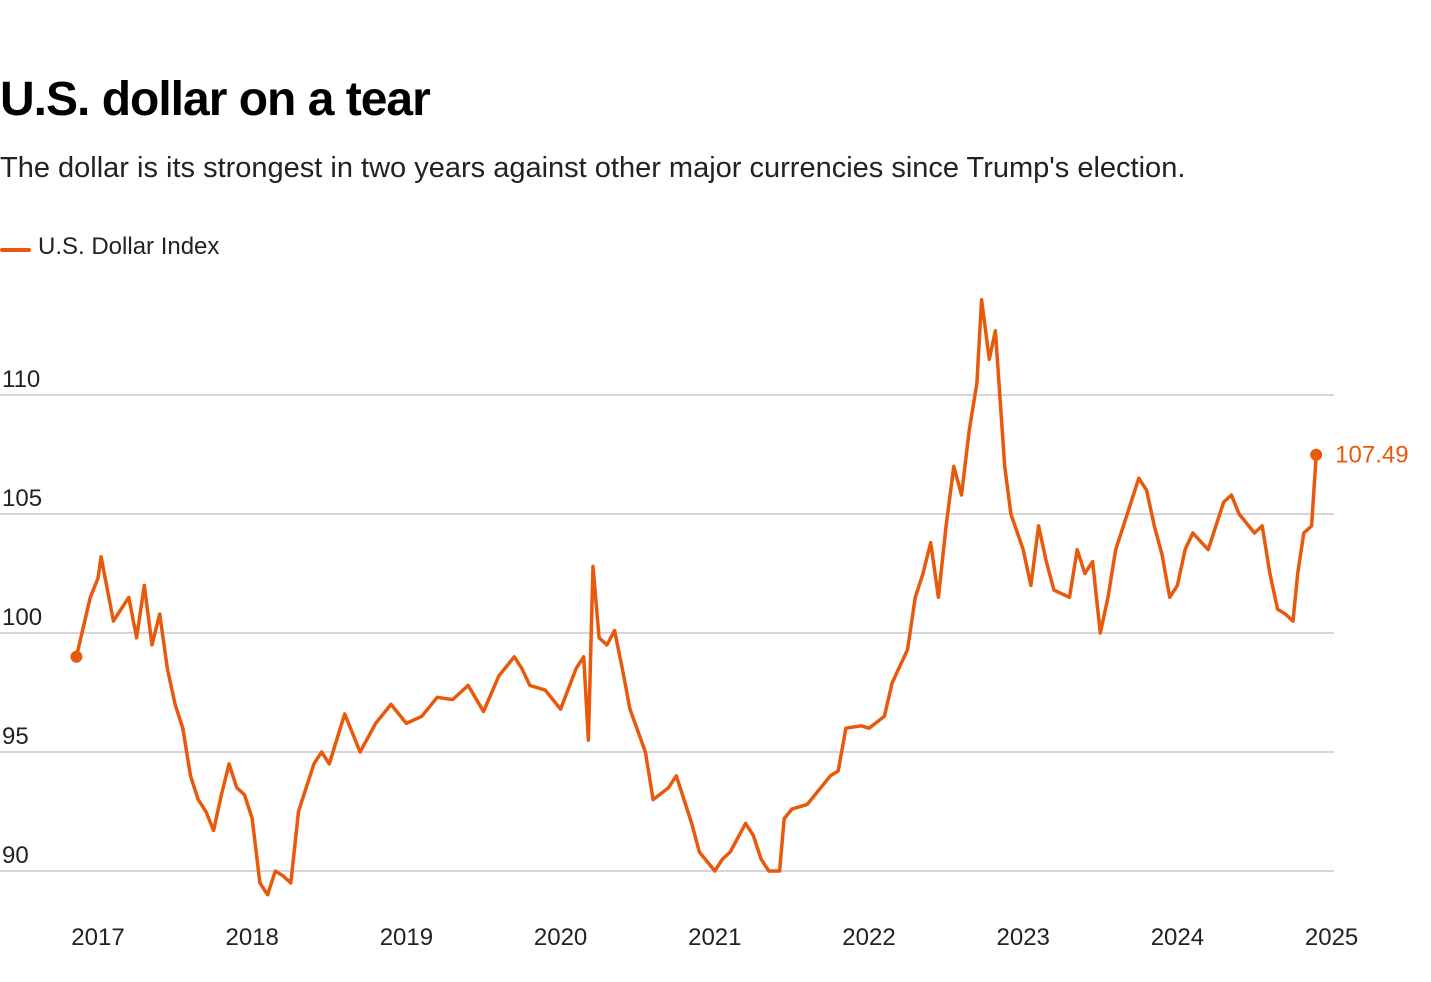 The width and height of the screenshot is (1431, 982). What do you see at coordinates (406, 937) in the screenshot?
I see `x-tick-label: 2019` at bounding box center [406, 937].